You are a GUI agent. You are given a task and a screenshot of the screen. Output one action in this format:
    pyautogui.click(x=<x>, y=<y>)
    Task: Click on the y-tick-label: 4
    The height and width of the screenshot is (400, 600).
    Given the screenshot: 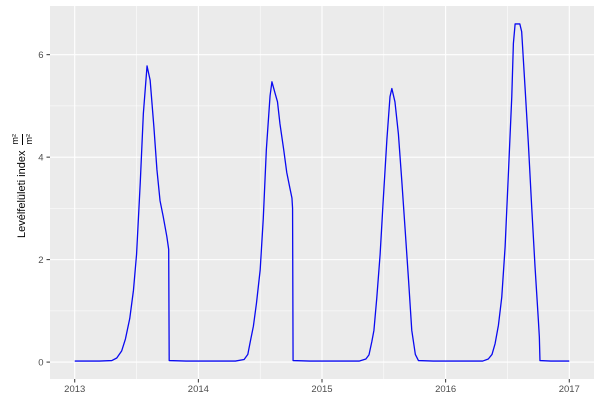 What is the action you would take?
    pyautogui.click(x=40, y=157)
    